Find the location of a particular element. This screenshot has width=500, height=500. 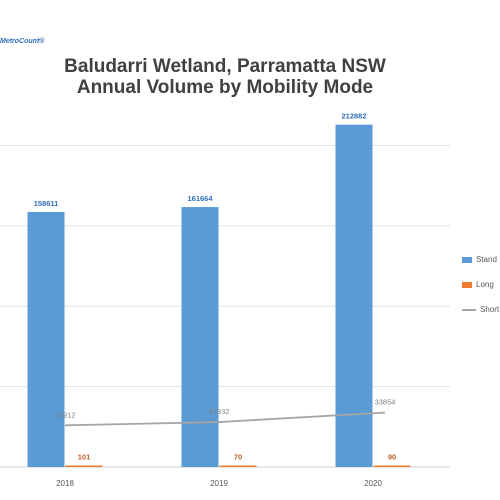

data-label-stand: 158611 is located at coordinates (46, 203).